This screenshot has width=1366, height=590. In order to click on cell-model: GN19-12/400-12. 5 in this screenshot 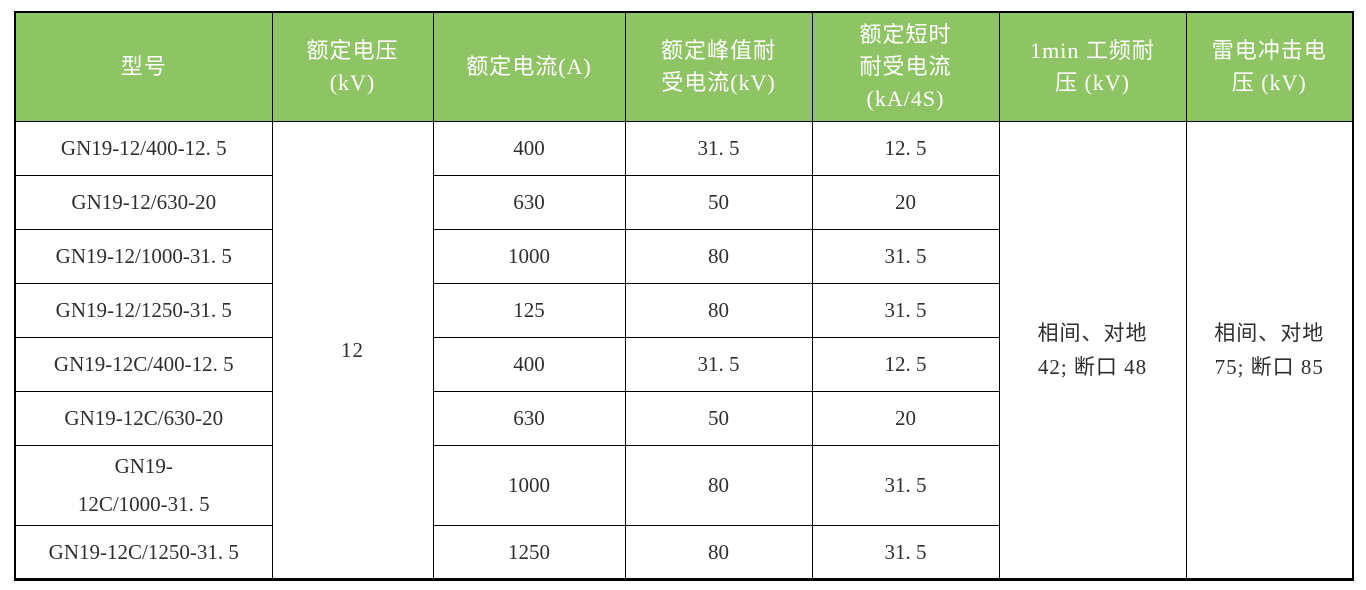, I will do `click(143, 148)`.